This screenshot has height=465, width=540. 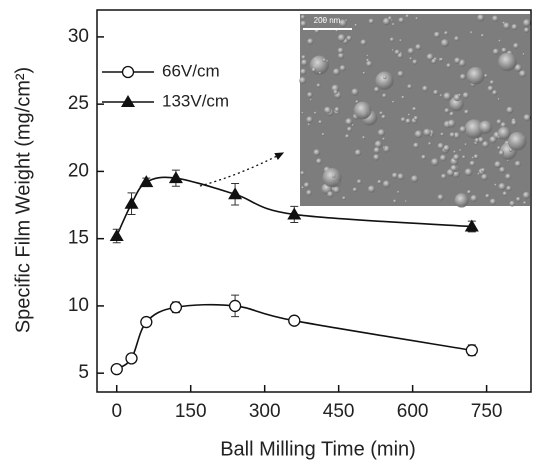 What do you see at coordinates (265, 411) in the screenshot?
I see `x-tick-label: 300` at bounding box center [265, 411].